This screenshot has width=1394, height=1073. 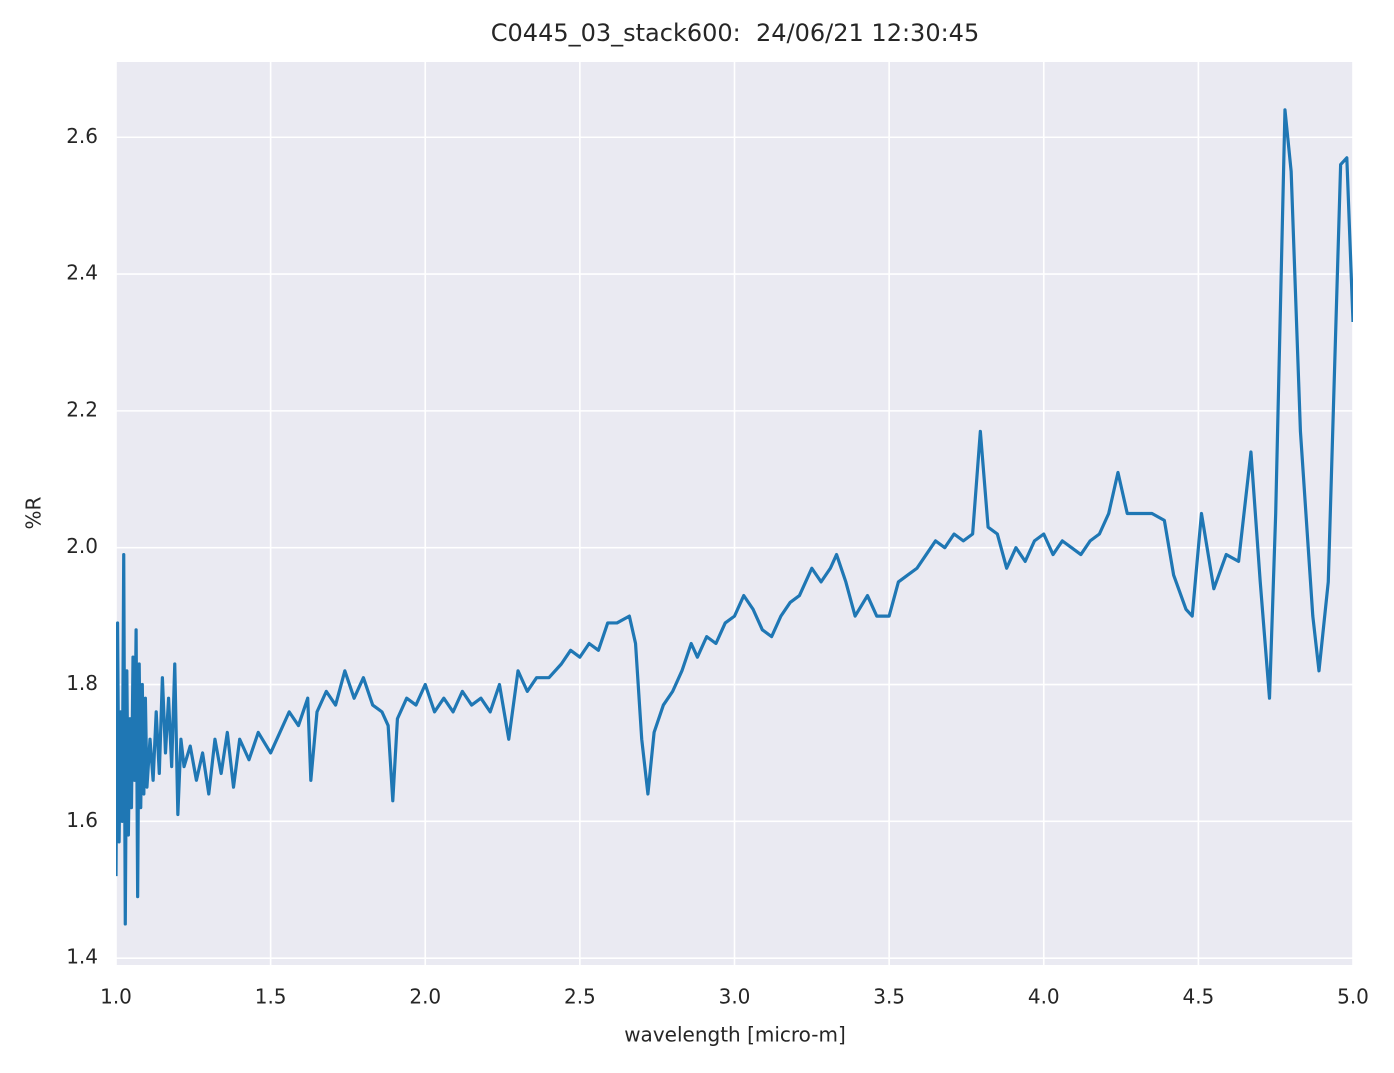 I want to click on x-axis-label: wavelength [micro-m], so click(x=735, y=1035).